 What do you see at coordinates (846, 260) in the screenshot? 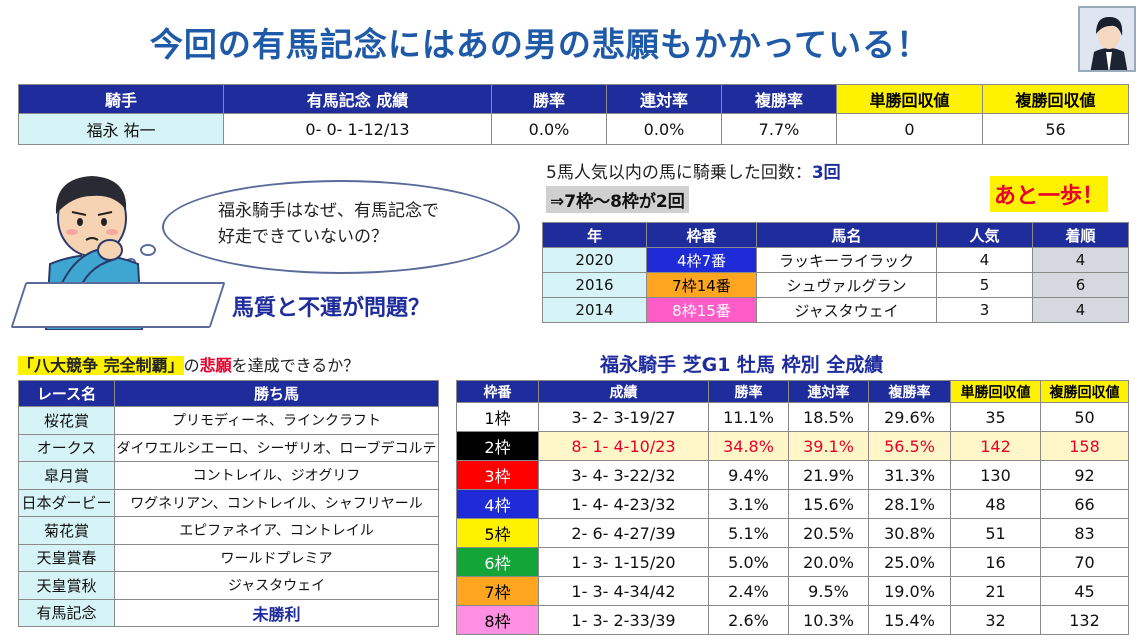
I see `horse-cell: ラッキーライラック` at bounding box center [846, 260].